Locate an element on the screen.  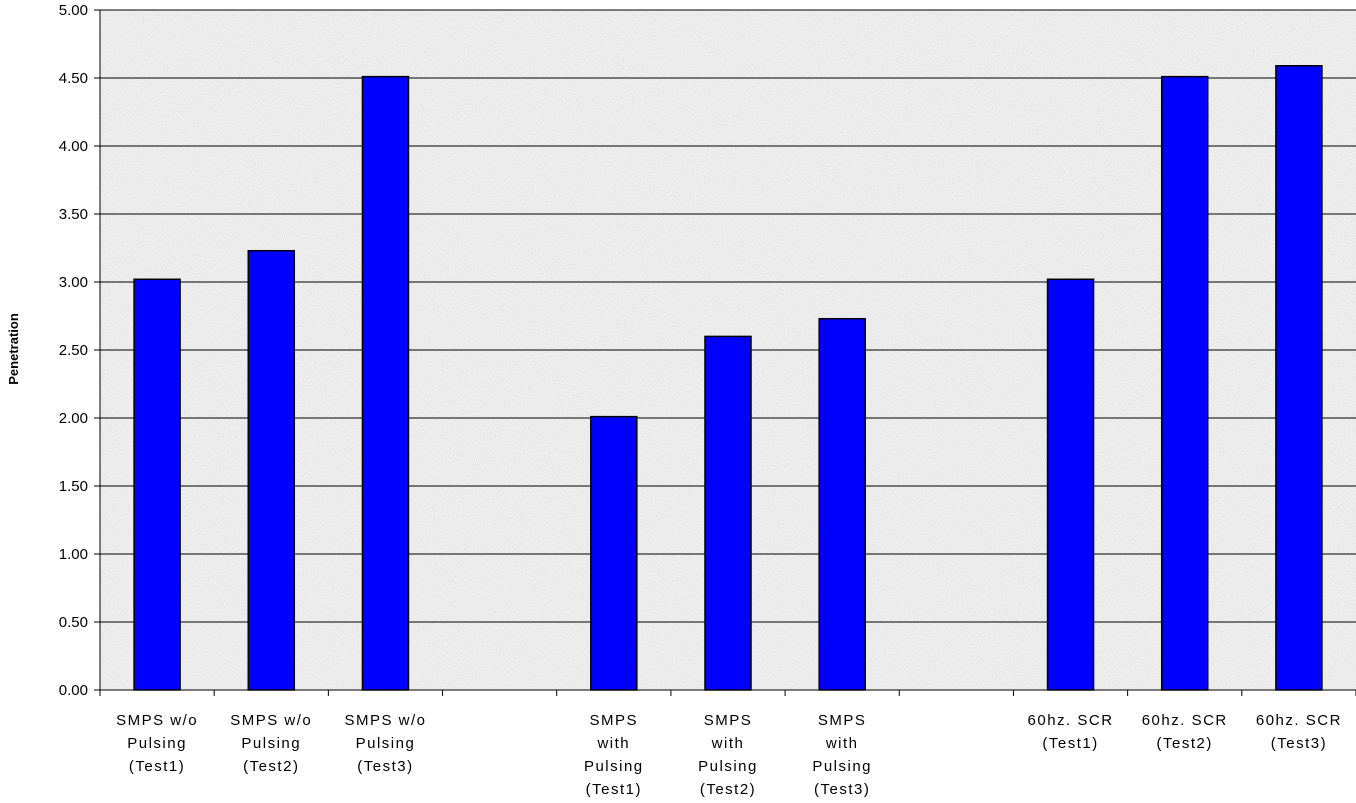
y-tick-label: 1.00 is located at coordinates (73, 554).